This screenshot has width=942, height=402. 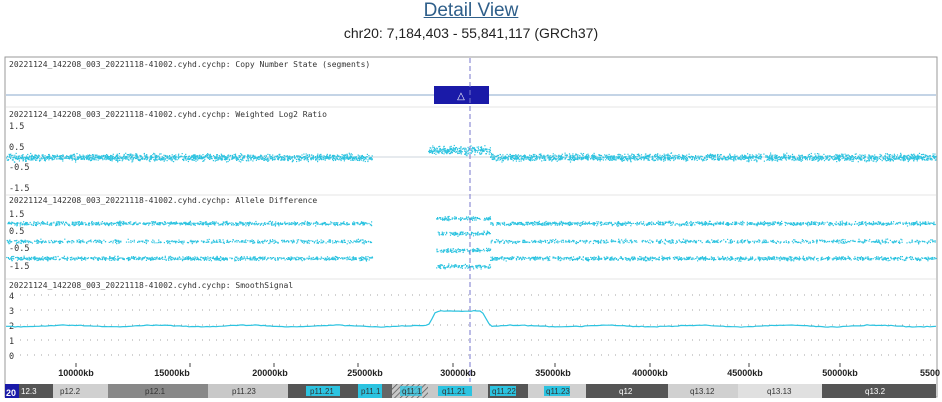 What do you see at coordinates (471, 10) in the screenshot?
I see `detail-view-title: Detail View` at bounding box center [471, 10].